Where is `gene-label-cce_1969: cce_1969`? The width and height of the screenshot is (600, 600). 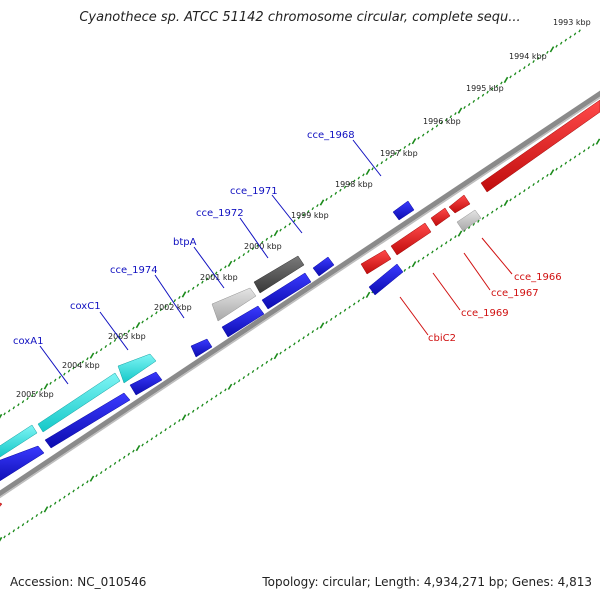
gene-label-cce_1969: cce_1969 is located at coordinates (485, 313).